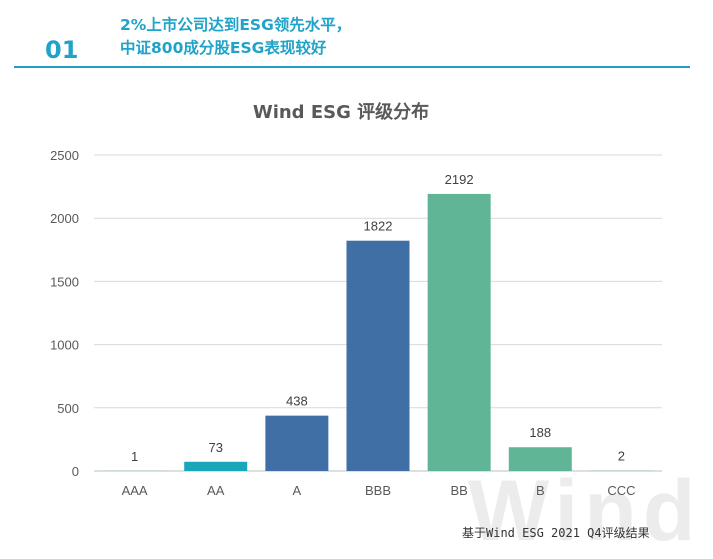 The width and height of the screenshot is (713, 559). What do you see at coordinates (459, 332) in the screenshot?
I see `bar-bb` at bounding box center [459, 332].